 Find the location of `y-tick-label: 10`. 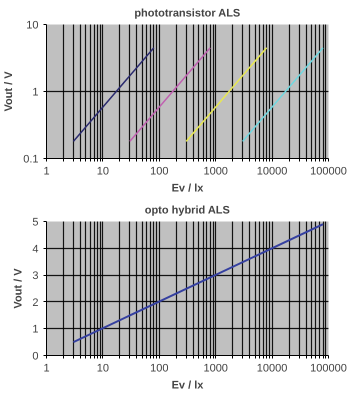

y-tick-label: 10 is located at coordinates (32, 26).